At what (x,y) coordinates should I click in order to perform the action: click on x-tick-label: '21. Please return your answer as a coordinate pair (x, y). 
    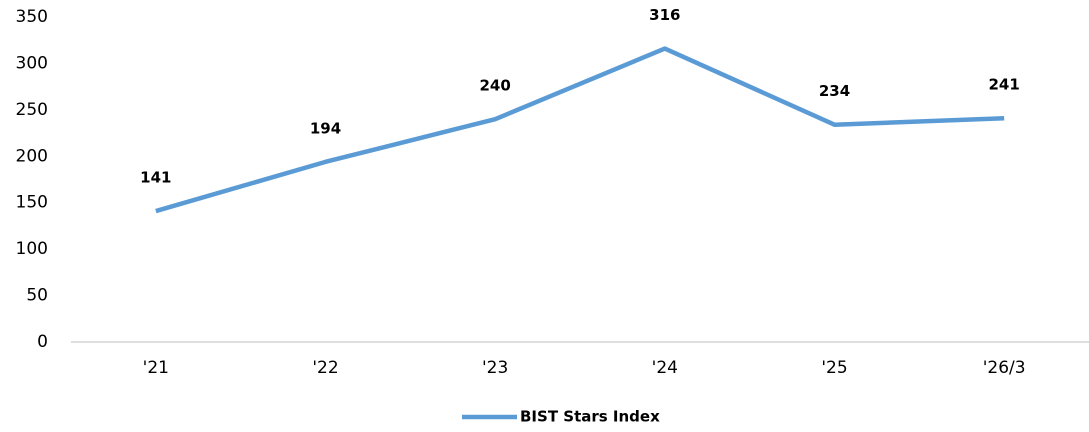
    Looking at the image, I should click on (156, 368).